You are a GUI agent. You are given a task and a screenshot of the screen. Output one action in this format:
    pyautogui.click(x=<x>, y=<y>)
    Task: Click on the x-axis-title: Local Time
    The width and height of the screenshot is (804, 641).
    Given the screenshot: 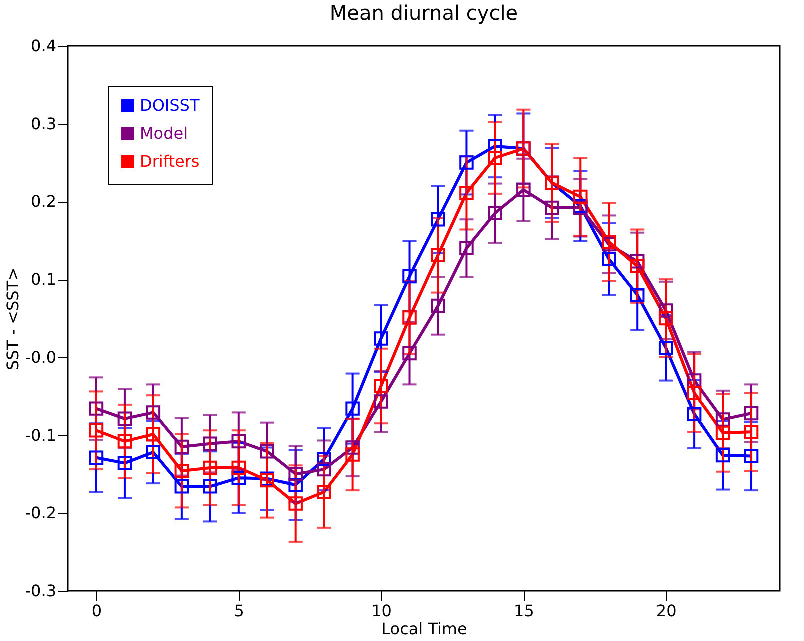 What is the action you would take?
    pyautogui.click(x=425, y=629)
    